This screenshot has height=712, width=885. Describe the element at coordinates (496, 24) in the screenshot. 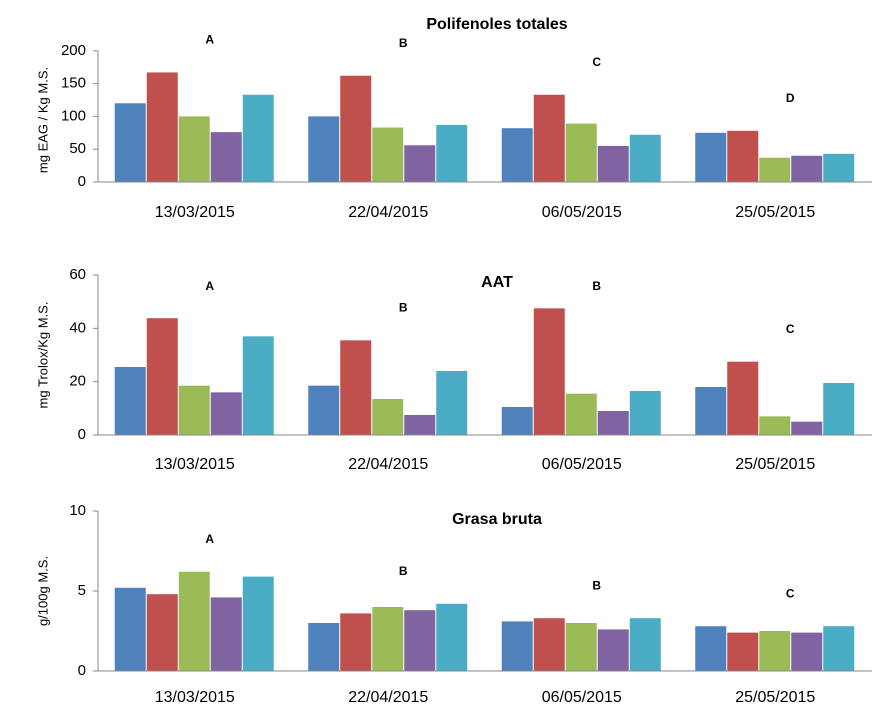

I see `chart-title: Polifenoles totales` at that location.